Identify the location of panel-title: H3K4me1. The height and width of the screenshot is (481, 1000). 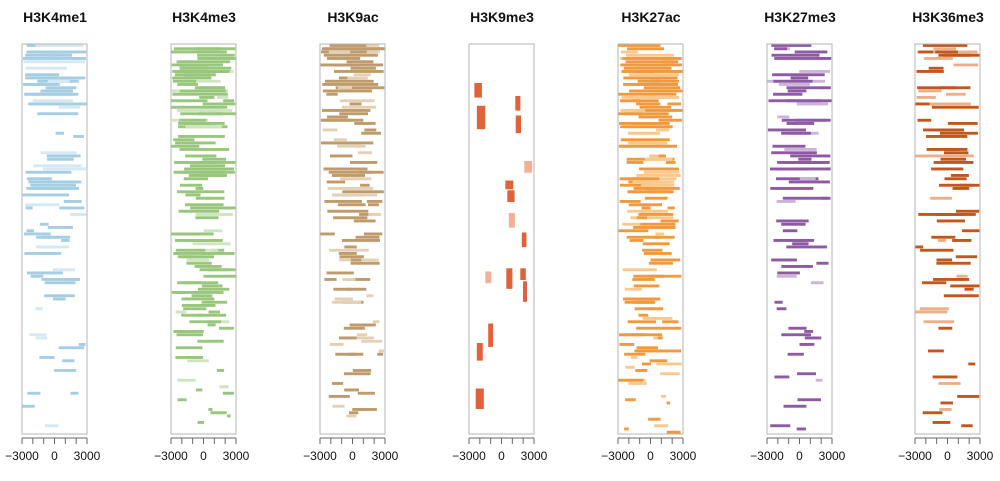
(55, 17).